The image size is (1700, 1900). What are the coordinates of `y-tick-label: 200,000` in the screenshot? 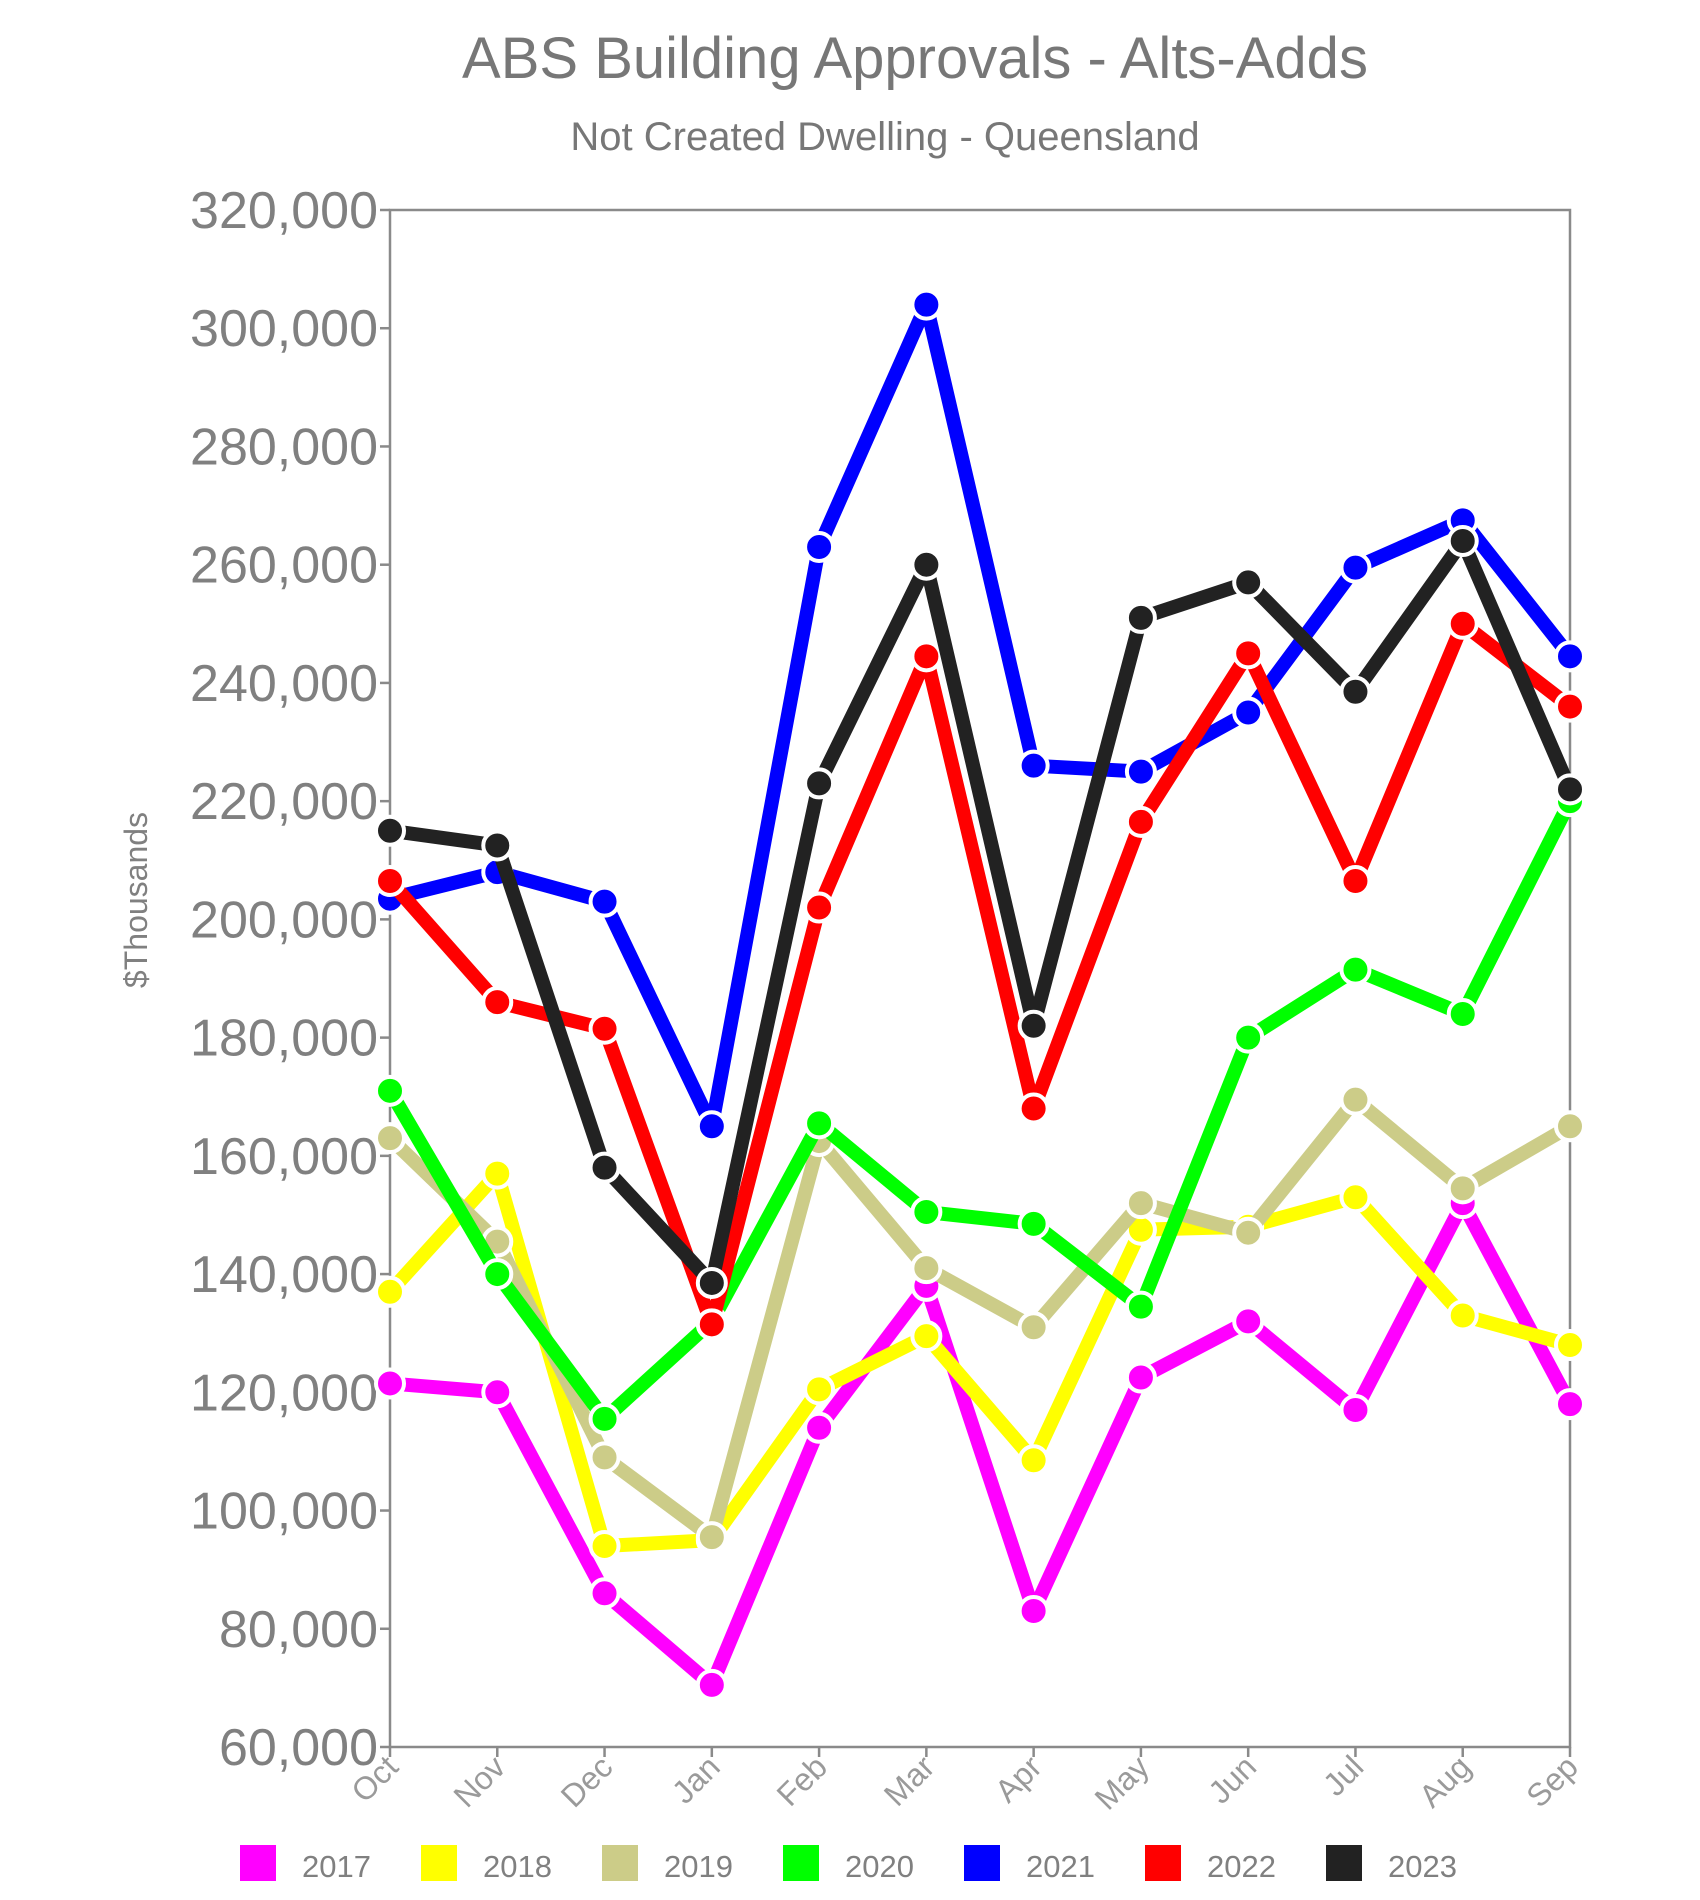 It's located at (284, 920).